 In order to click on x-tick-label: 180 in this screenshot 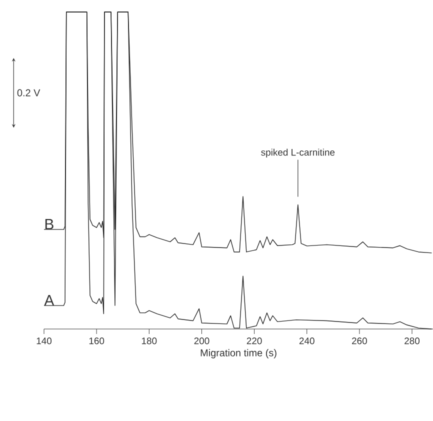, I will do `click(149, 341)`.